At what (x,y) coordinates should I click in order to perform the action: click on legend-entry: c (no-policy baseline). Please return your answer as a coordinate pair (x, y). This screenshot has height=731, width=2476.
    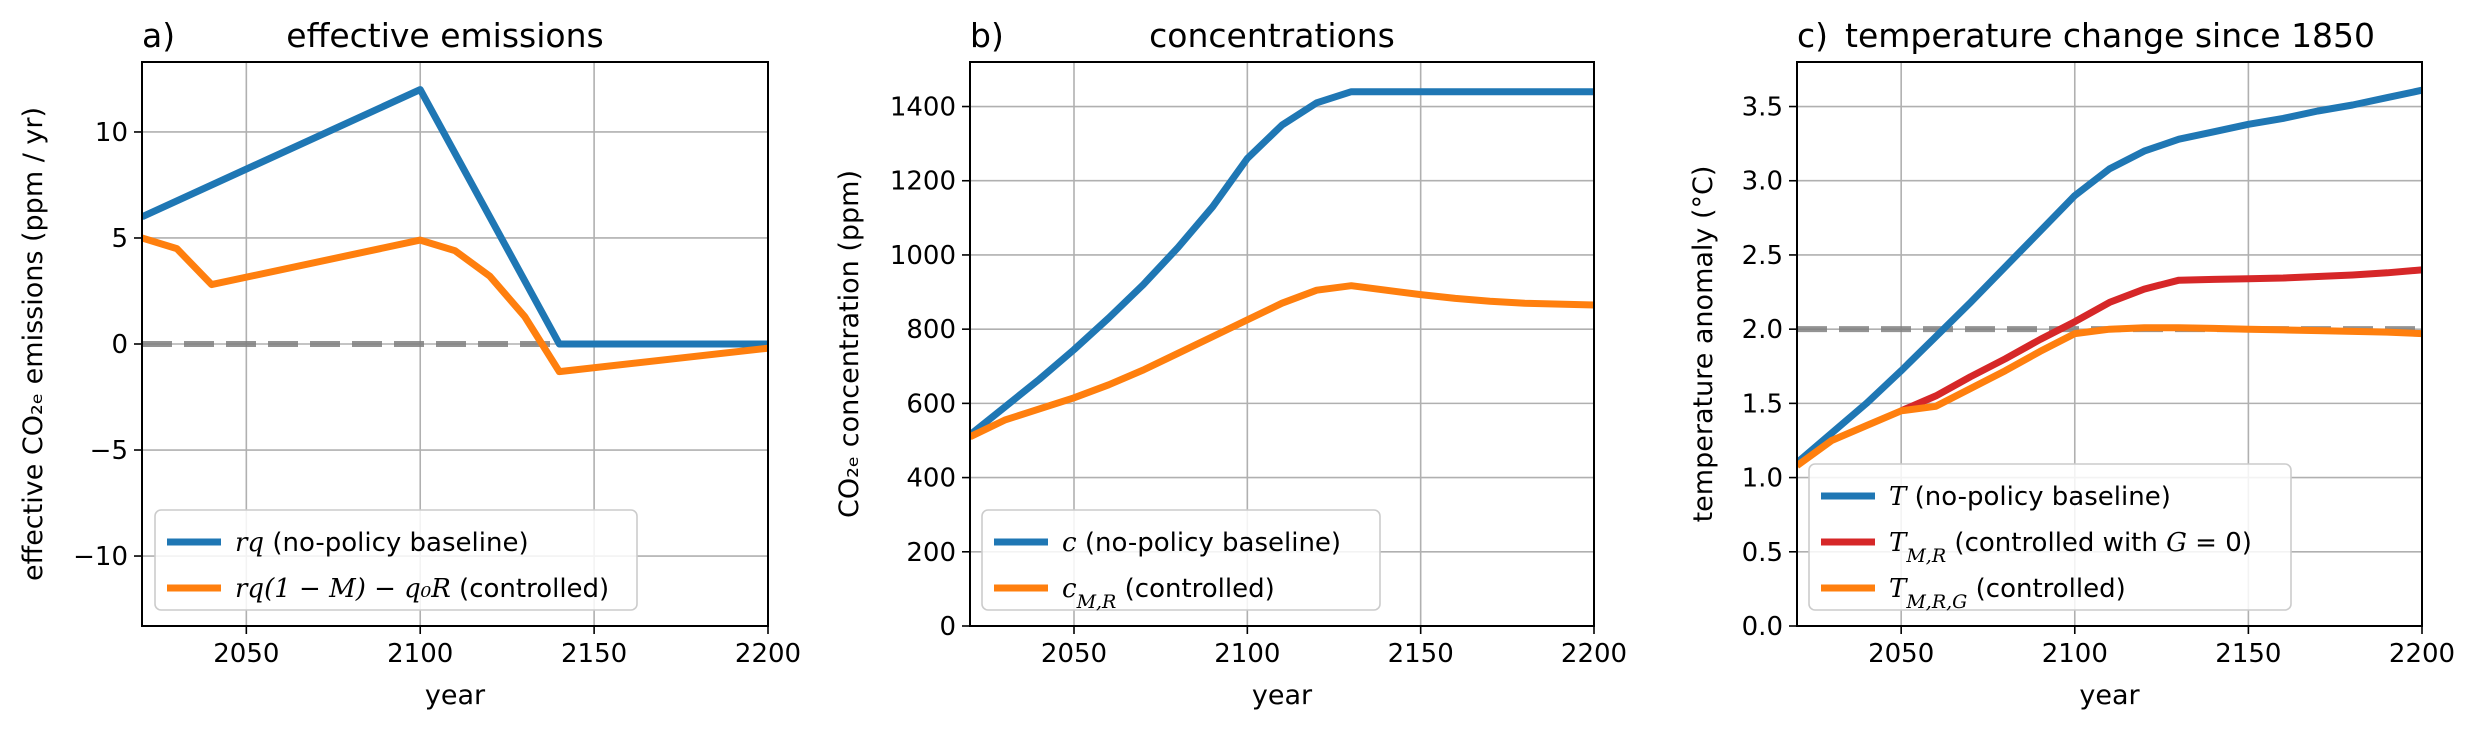
    Looking at the image, I should click on (1201, 543).